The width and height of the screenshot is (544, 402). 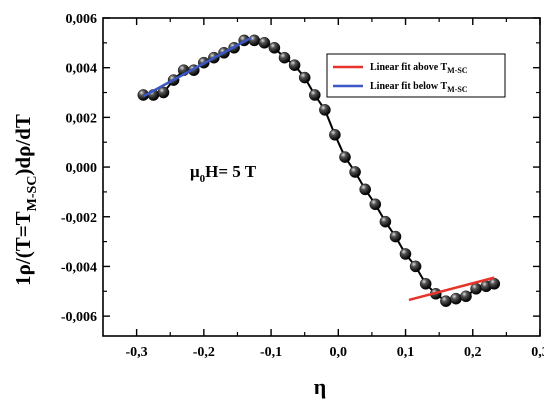 What do you see at coordinates (473, 352) in the screenshot?
I see `x-tick-label: 0,2` at bounding box center [473, 352].